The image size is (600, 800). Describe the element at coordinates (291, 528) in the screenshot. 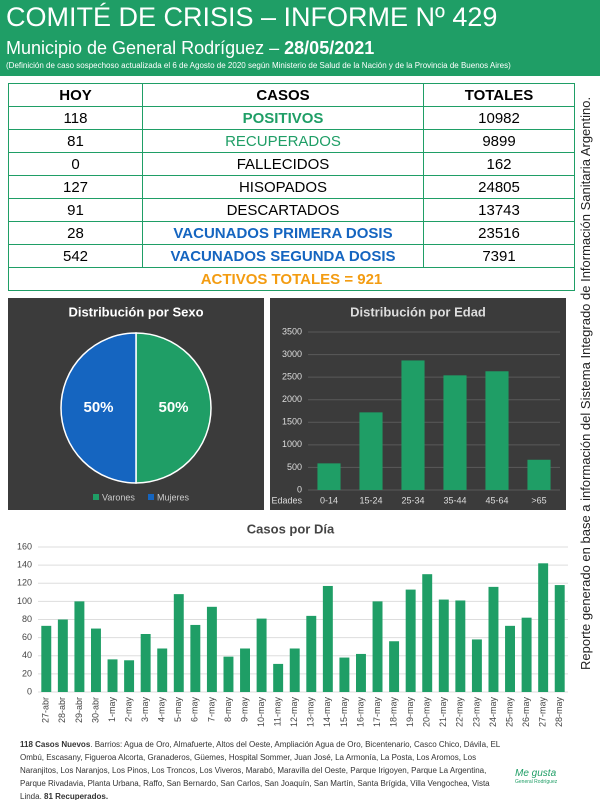

I see `chart-title: Casos por Día` at that location.